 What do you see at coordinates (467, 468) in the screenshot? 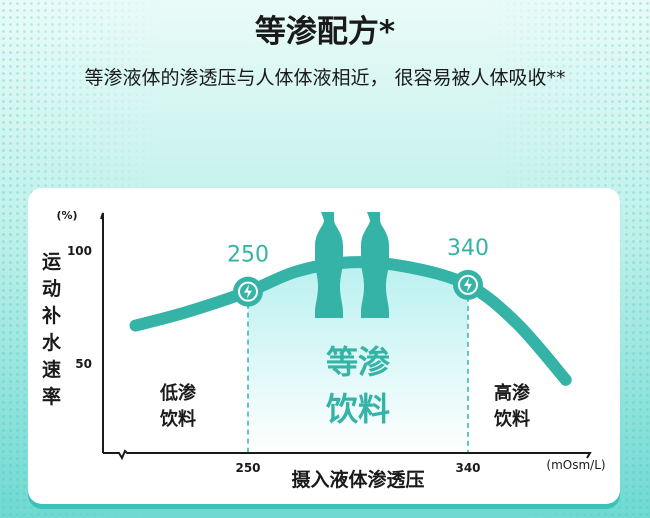
I see `x-tick-label: 340` at bounding box center [467, 468].